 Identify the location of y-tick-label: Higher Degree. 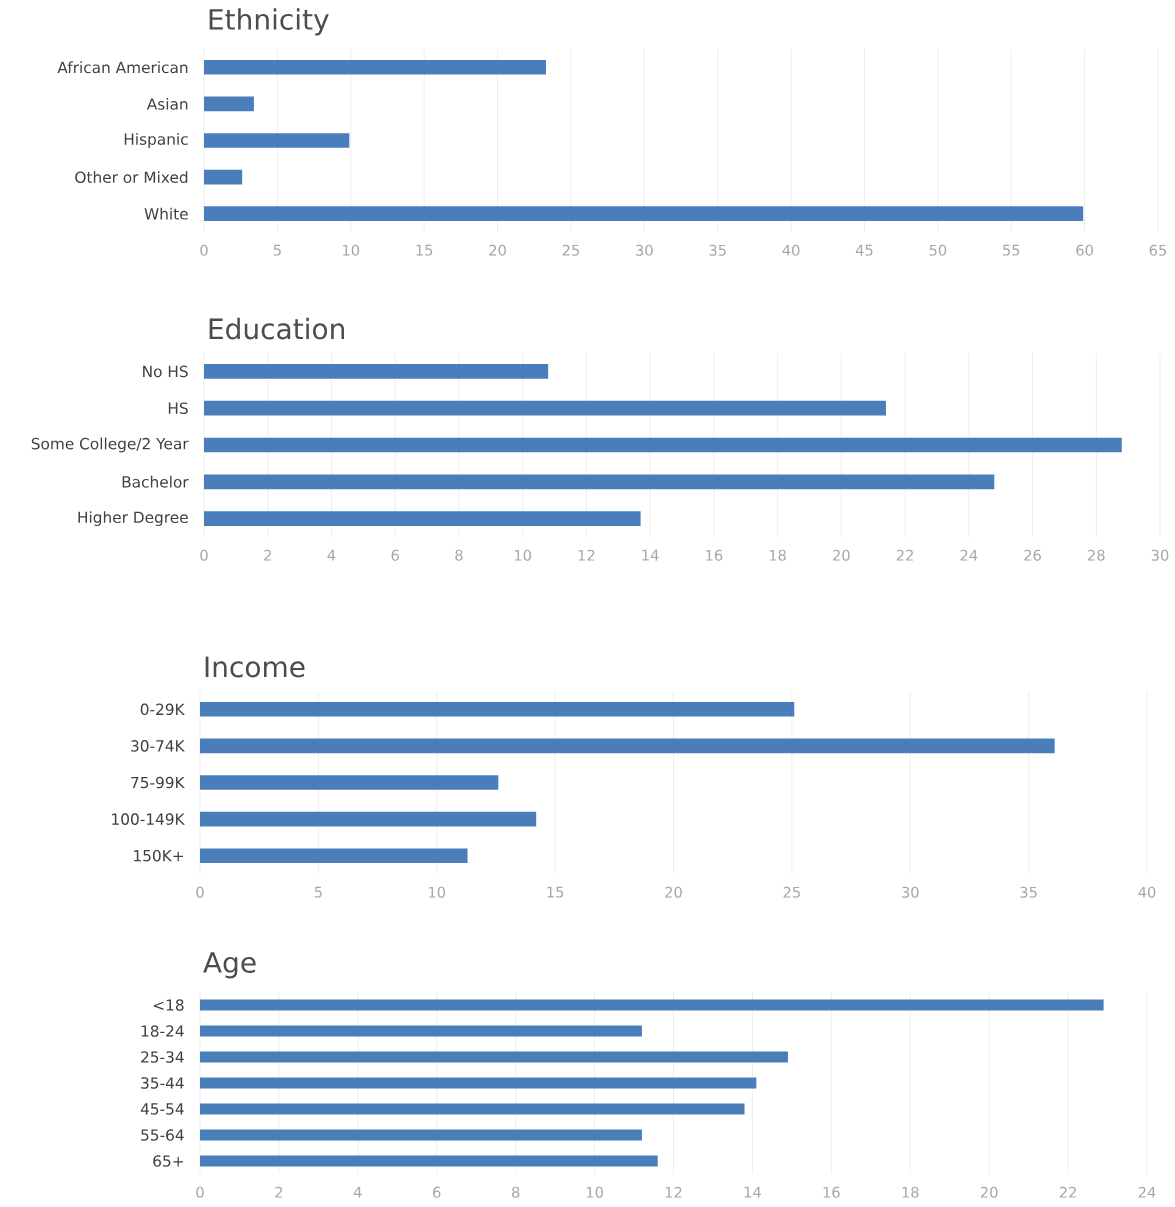
(133, 519).